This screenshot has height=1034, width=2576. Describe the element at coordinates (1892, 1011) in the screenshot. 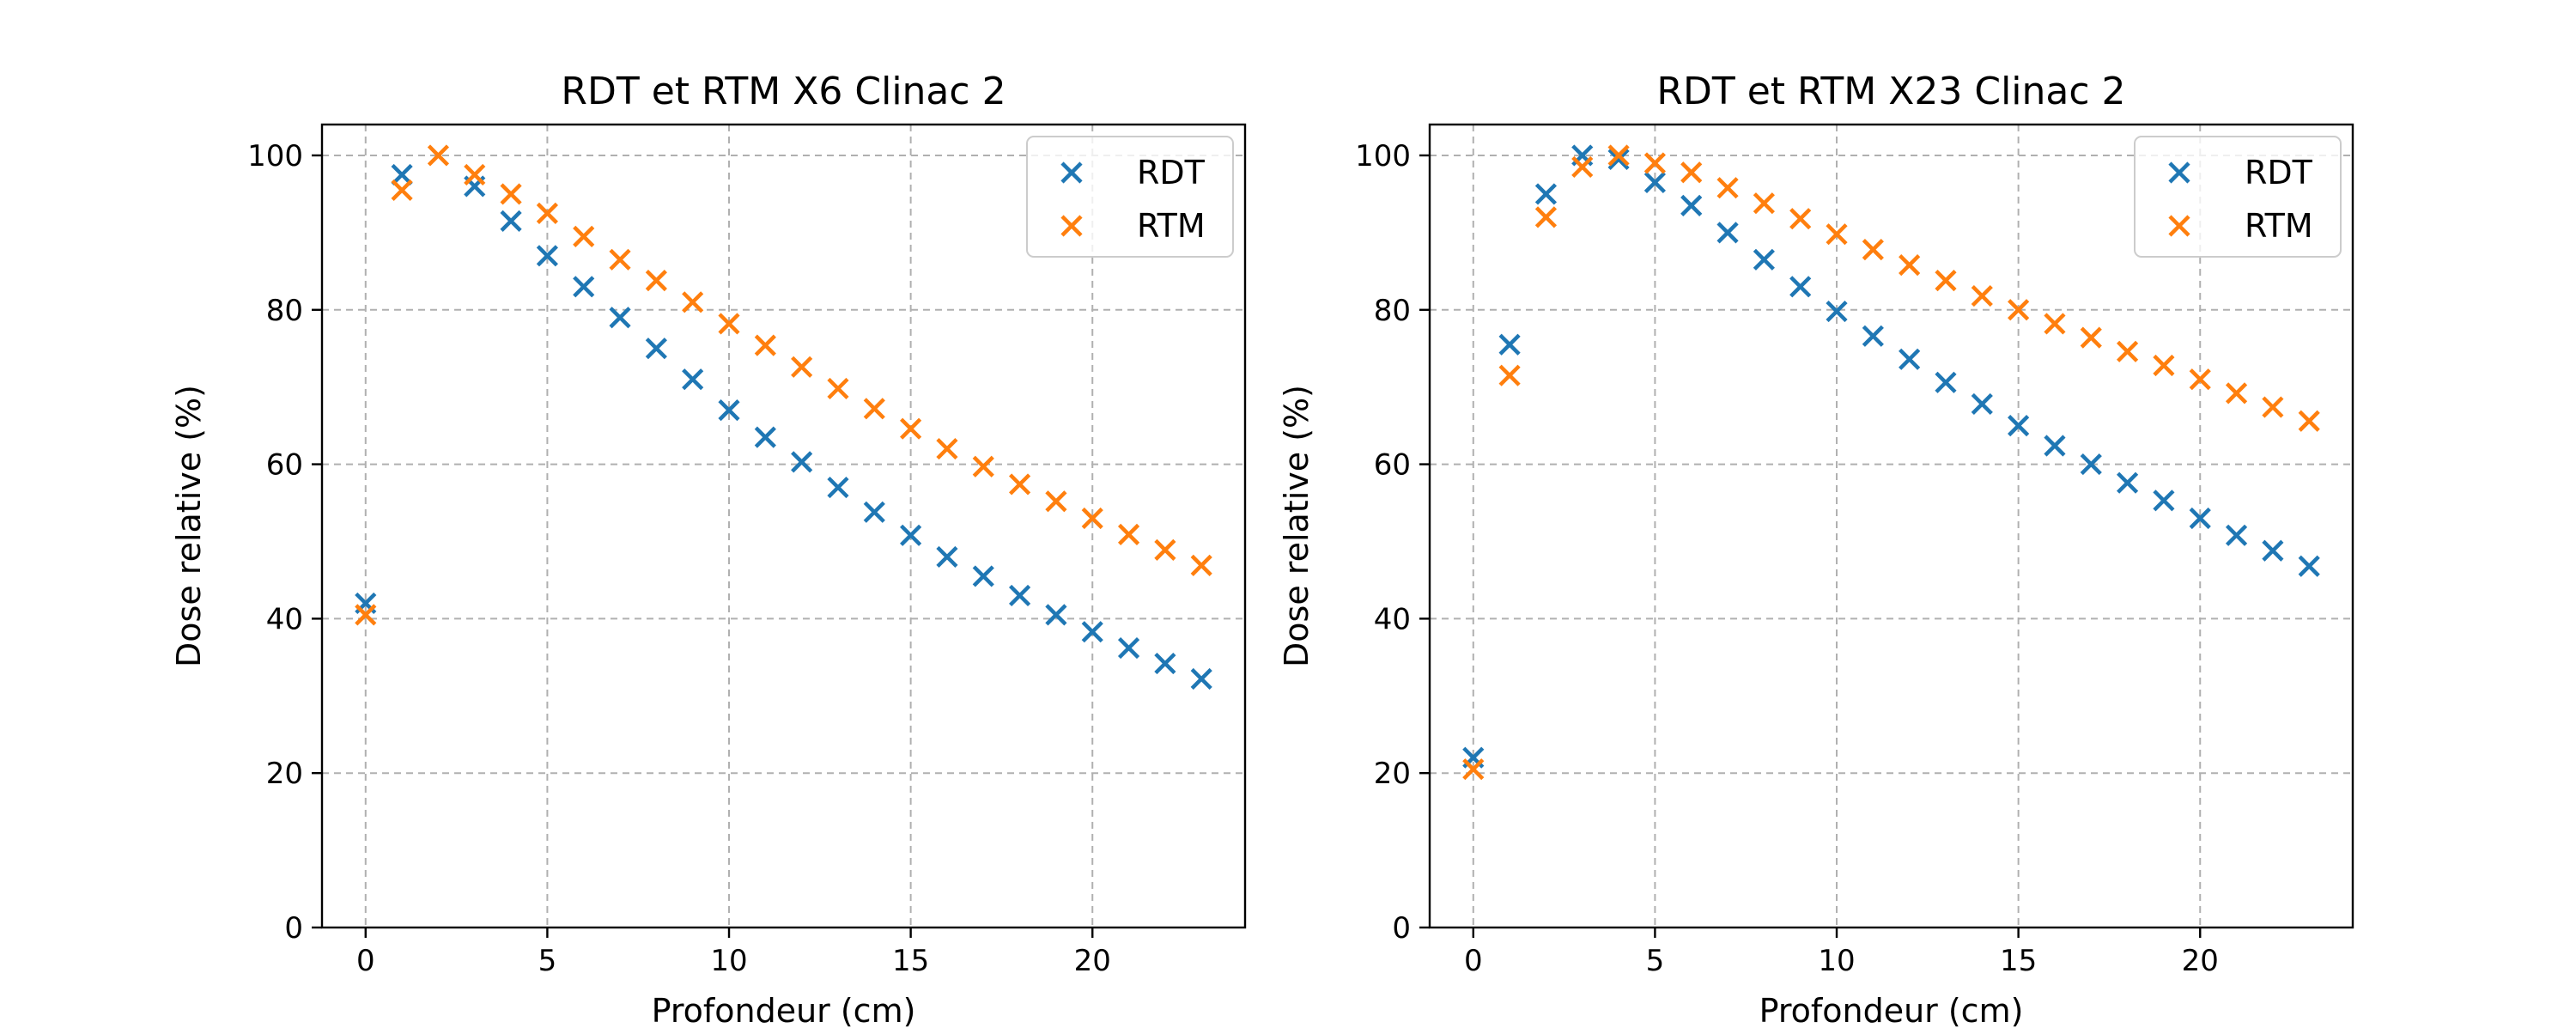

I see `x-axis-label: Profondeur (cm)` at that location.